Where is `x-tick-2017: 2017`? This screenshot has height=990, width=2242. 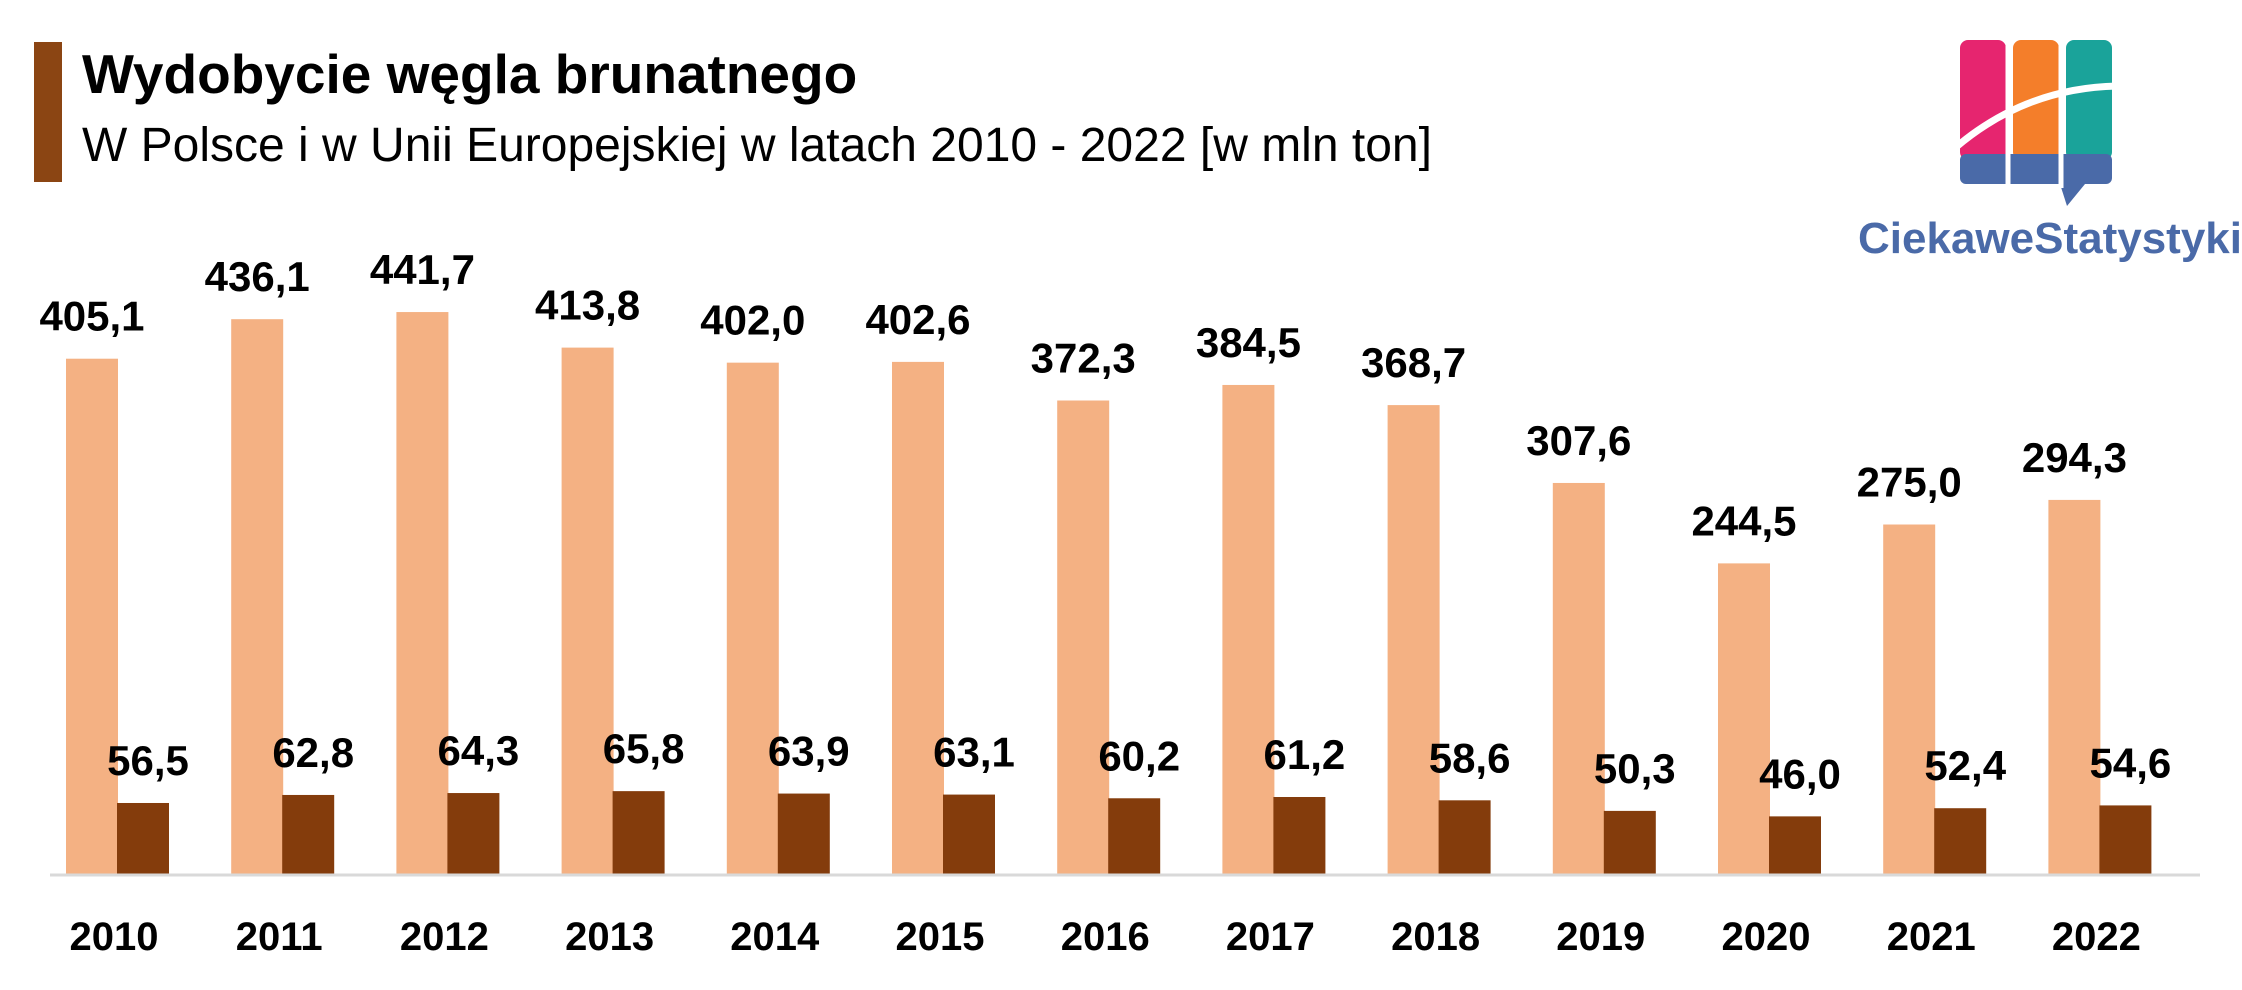 x-tick-2017: 2017 is located at coordinates (1270, 937).